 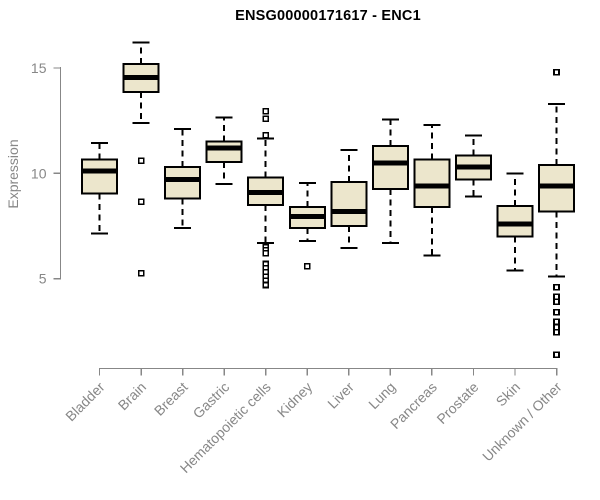 I want to click on x-tick-label-prostate: Prostate, so click(x=457, y=403).